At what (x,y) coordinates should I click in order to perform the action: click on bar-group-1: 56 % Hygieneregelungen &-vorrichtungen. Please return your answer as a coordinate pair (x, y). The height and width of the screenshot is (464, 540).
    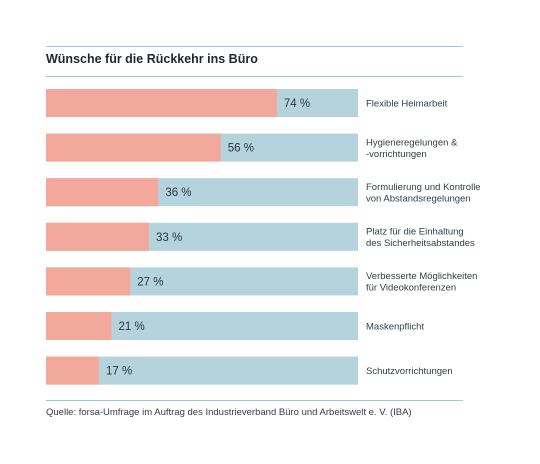
    Looking at the image, I should click on (252, 147).